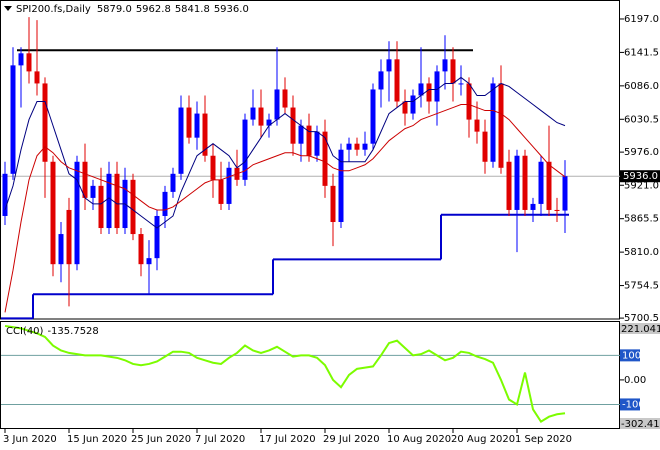  Describe the element at coordinates (641, 119) in the screenshot. I see `y-tick-label: 6030.5` at that location.